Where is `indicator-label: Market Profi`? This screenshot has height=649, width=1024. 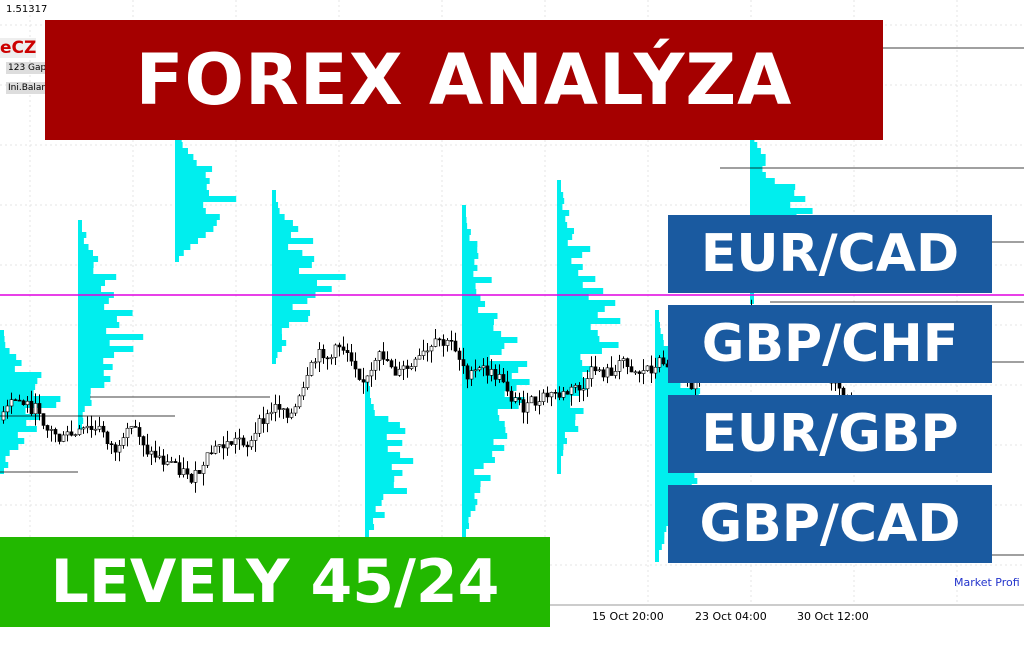 indicator-label: Market Profi is located at coordinates (987, 582).